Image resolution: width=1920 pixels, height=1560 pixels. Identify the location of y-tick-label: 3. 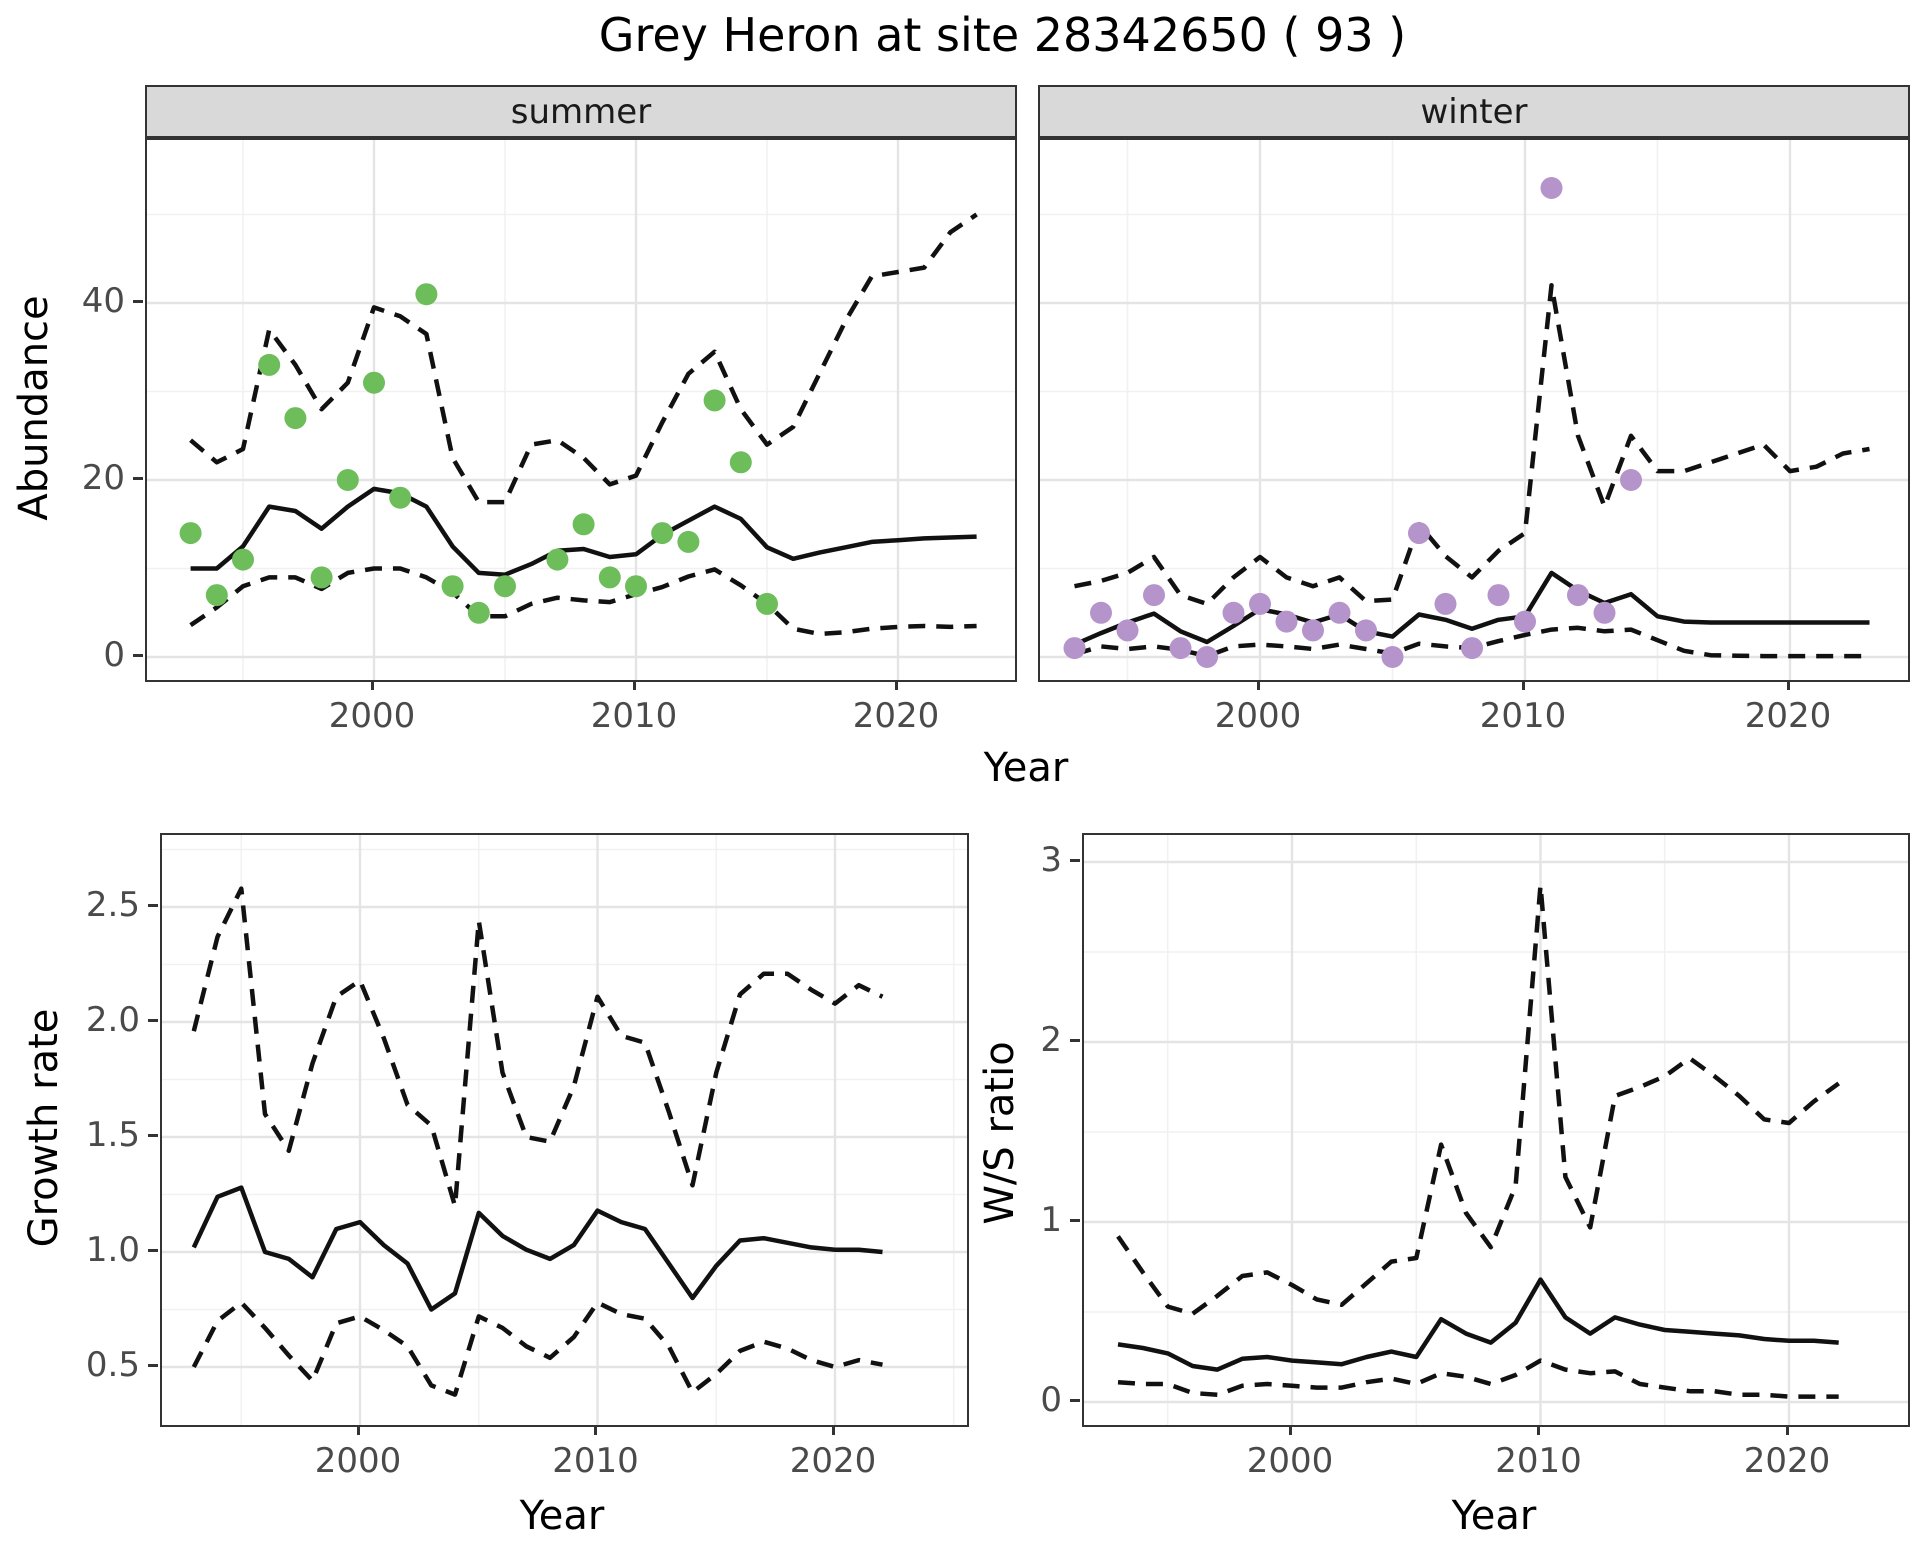
(1051, 860).